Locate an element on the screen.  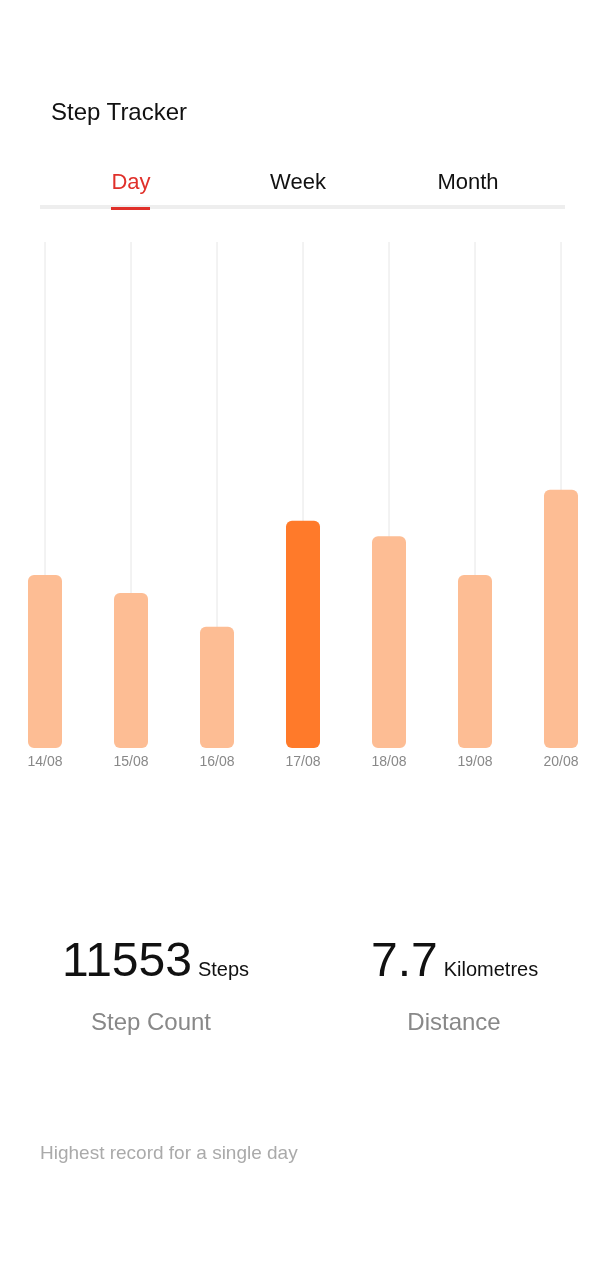
text: Step Count is located at coordinates (151, 1022).